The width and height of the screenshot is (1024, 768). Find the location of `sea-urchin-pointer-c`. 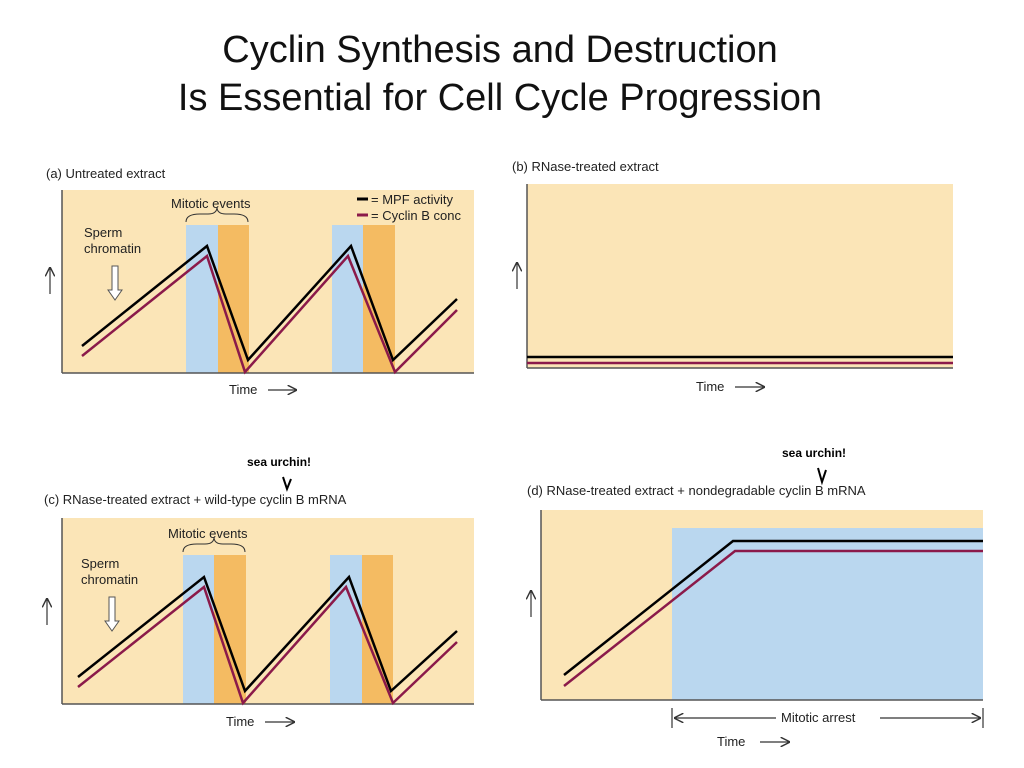

sea-urchin-pointer-c is located at coordinates (287, 484).